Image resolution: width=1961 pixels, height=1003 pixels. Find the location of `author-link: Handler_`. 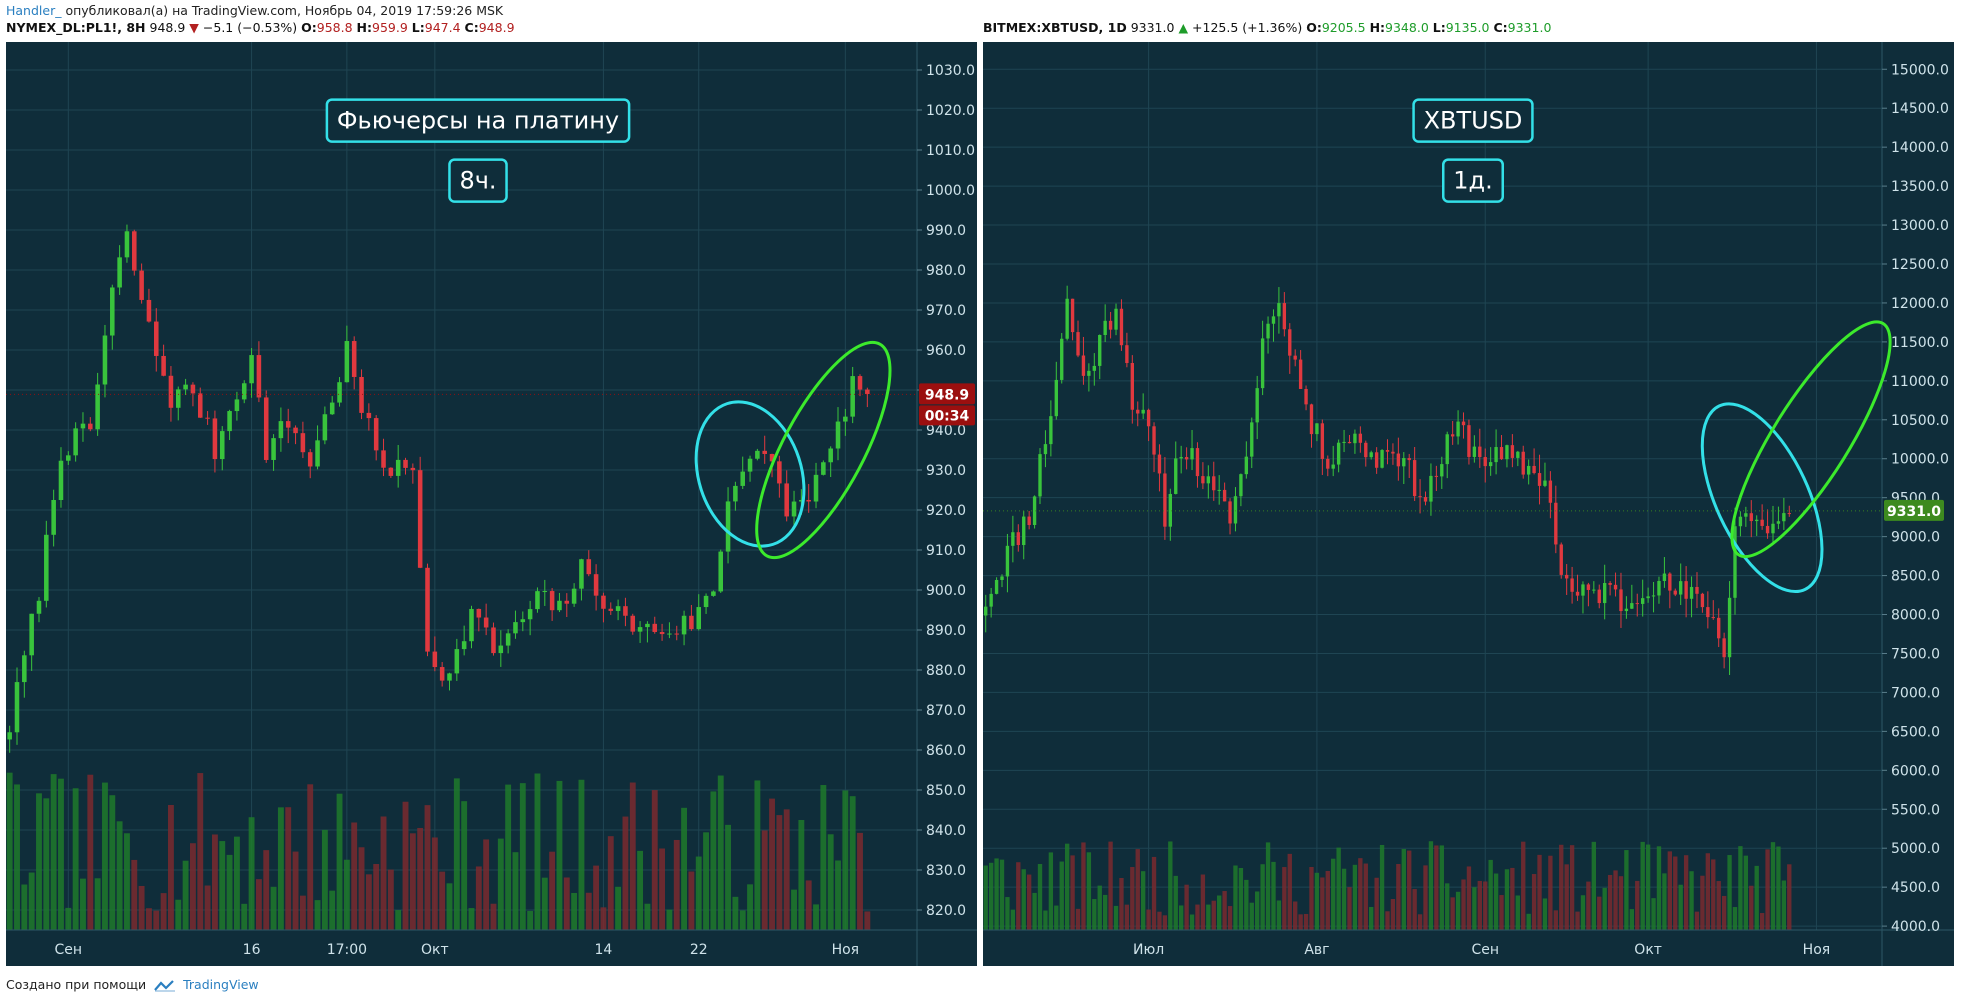

author-link: Handler_ is located at coordinates (34, 10).